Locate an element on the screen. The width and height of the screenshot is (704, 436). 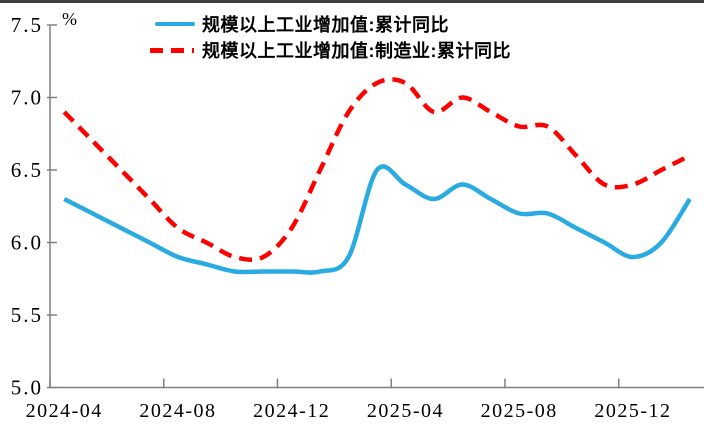
x-tick-label: 2024-12 is located at coordinates (291, 411).